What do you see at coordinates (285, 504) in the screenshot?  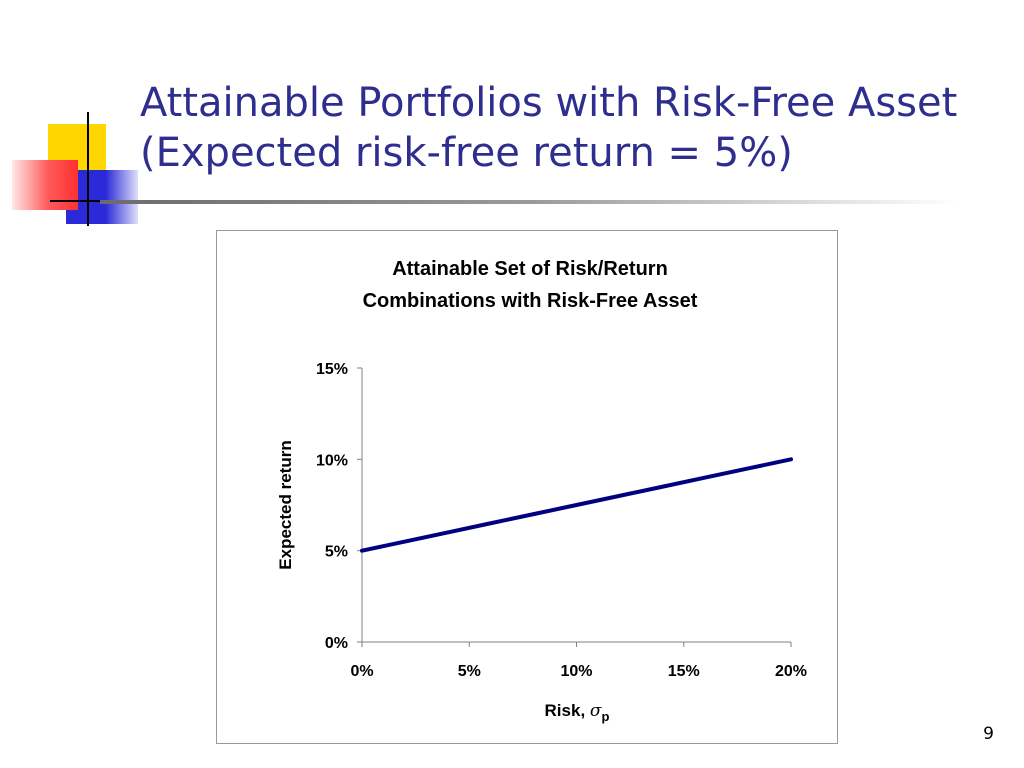 I see `y-axis-title: Expected return` at bounding box center [285, 504].